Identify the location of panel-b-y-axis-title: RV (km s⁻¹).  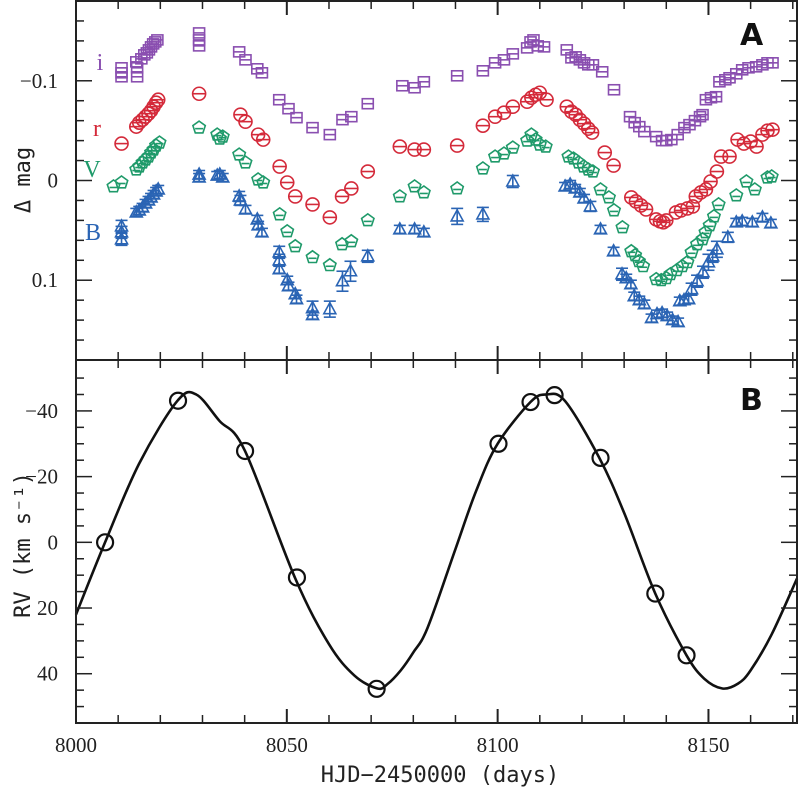
(23, 545).